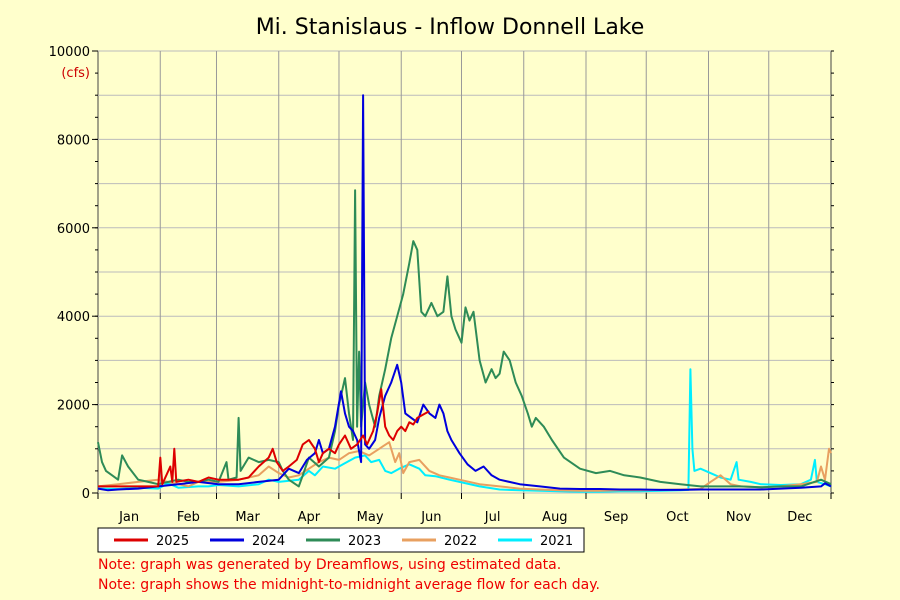 This screenshot has width=900, height=600. I want to click on x-tick-label: Jun, so click(430, 517).